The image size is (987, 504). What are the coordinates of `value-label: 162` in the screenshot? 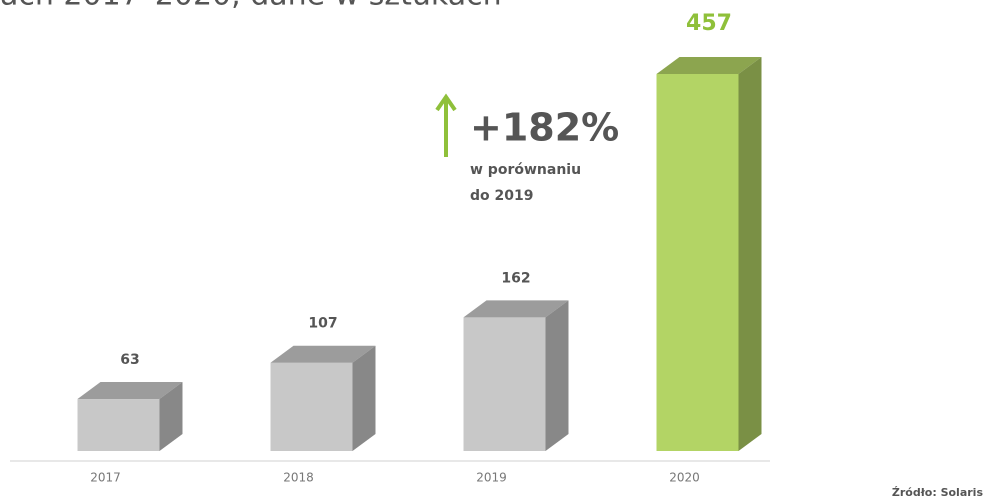 It's located at (515, 278).